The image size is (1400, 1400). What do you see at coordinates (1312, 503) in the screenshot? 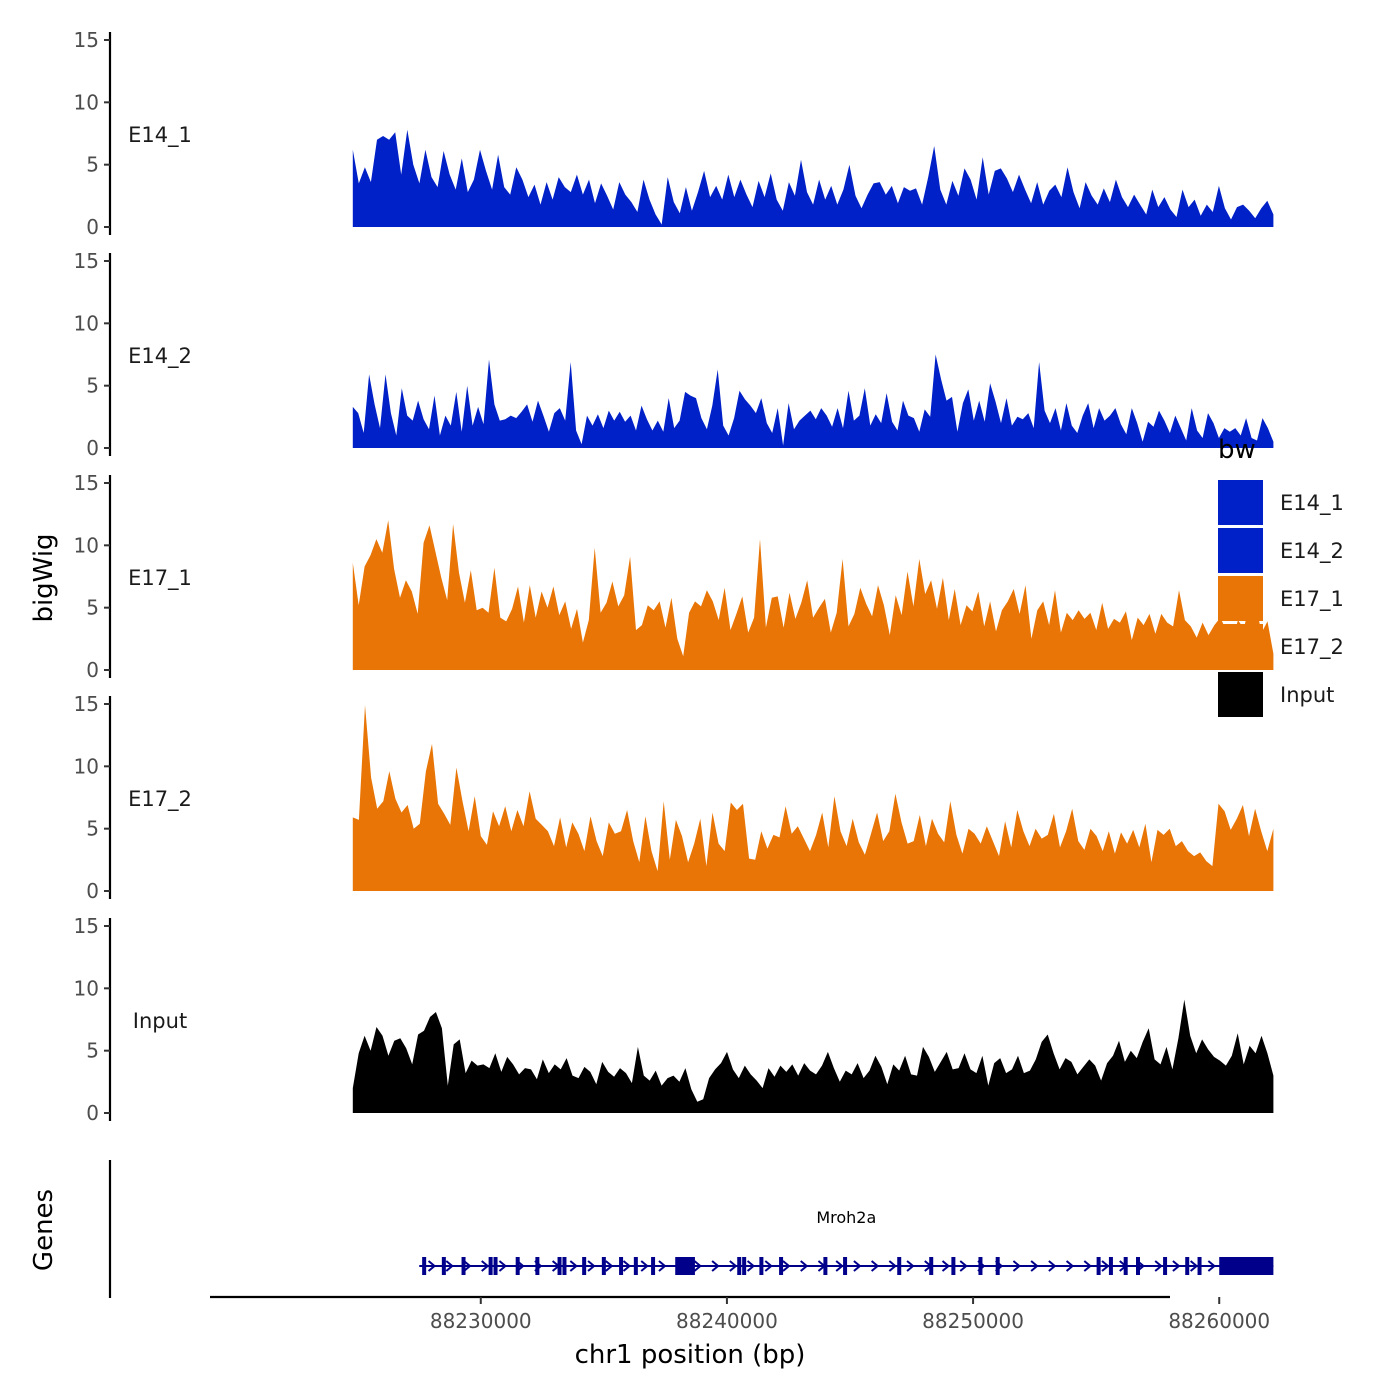
I see `legend-label: E14_1` at bounding box center [1312, 503].